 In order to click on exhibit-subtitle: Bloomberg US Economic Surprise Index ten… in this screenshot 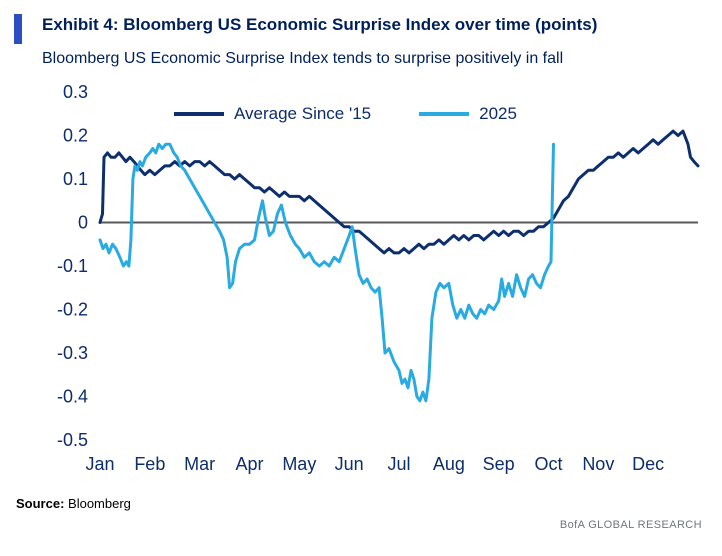, I will do `click(303, 58)`.